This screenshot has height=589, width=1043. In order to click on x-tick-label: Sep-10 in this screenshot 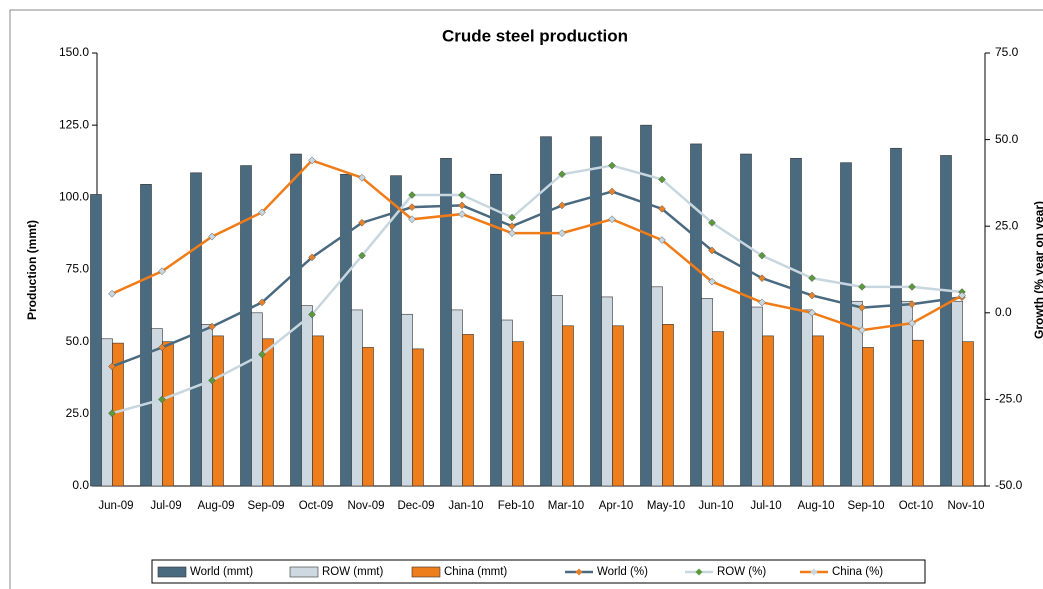, I will do `click(865, 506)`.